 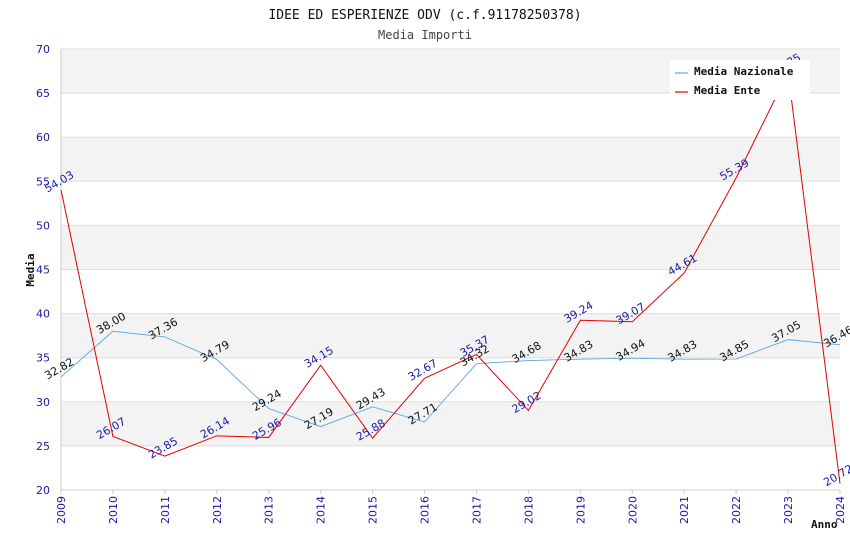 What do you see at coordinates (43, 490) in the screenshot?
I see `y-tick-label: 20` at bounding box center [43, 490].